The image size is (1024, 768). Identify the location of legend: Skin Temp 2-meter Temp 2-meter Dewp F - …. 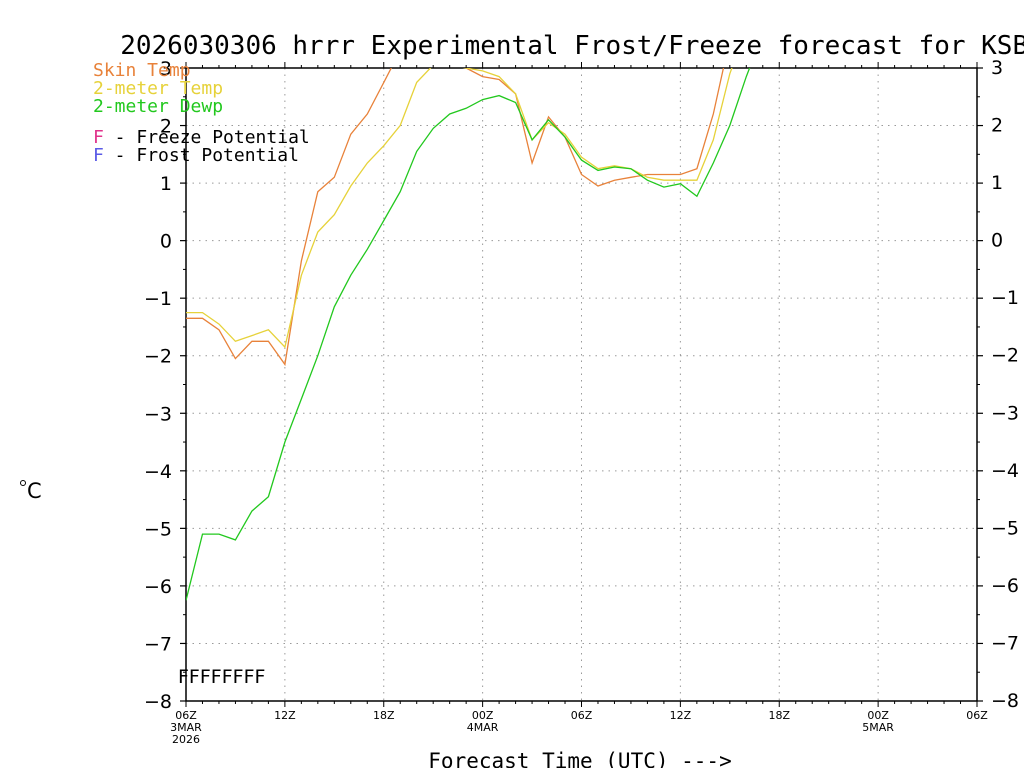
(201, 113).